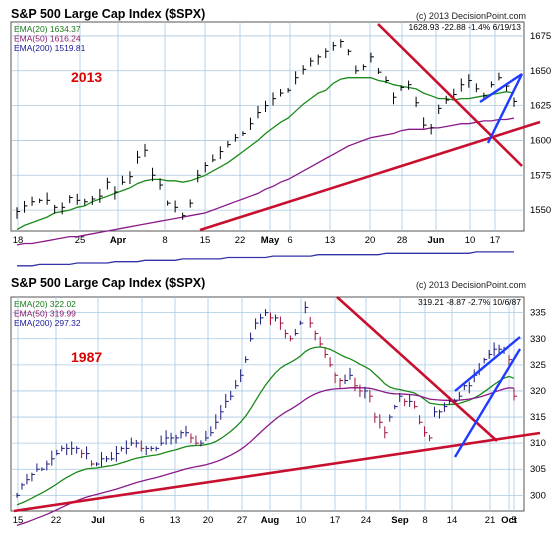 This screenshot has height=538, width=558. I want to click on x-tick-label: 25, so click(80, 240).